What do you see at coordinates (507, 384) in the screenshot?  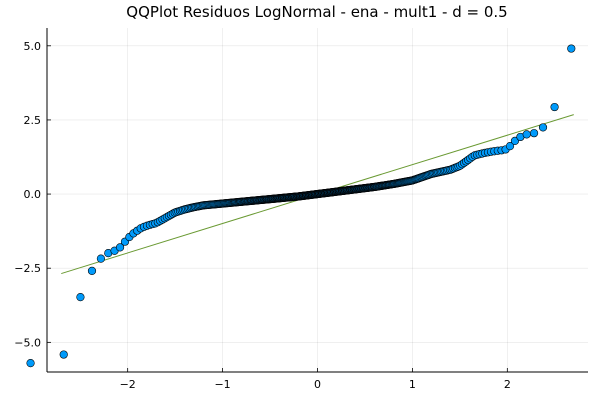 I see `x-tick-label: 2` at bounding box center [507, 384].